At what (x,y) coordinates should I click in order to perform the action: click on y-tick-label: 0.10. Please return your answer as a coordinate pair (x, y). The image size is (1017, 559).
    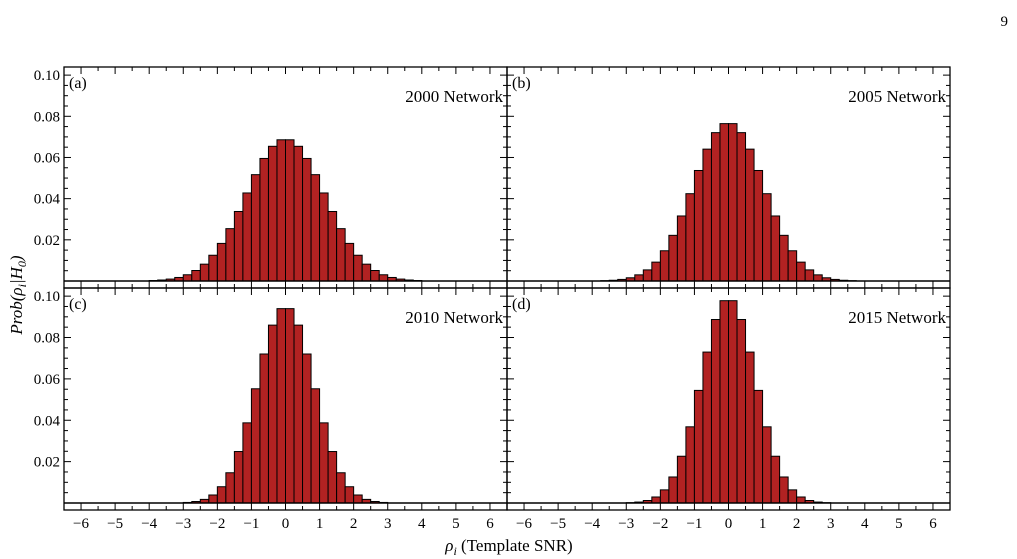
    Looking at the image, I should click on (47, 297).